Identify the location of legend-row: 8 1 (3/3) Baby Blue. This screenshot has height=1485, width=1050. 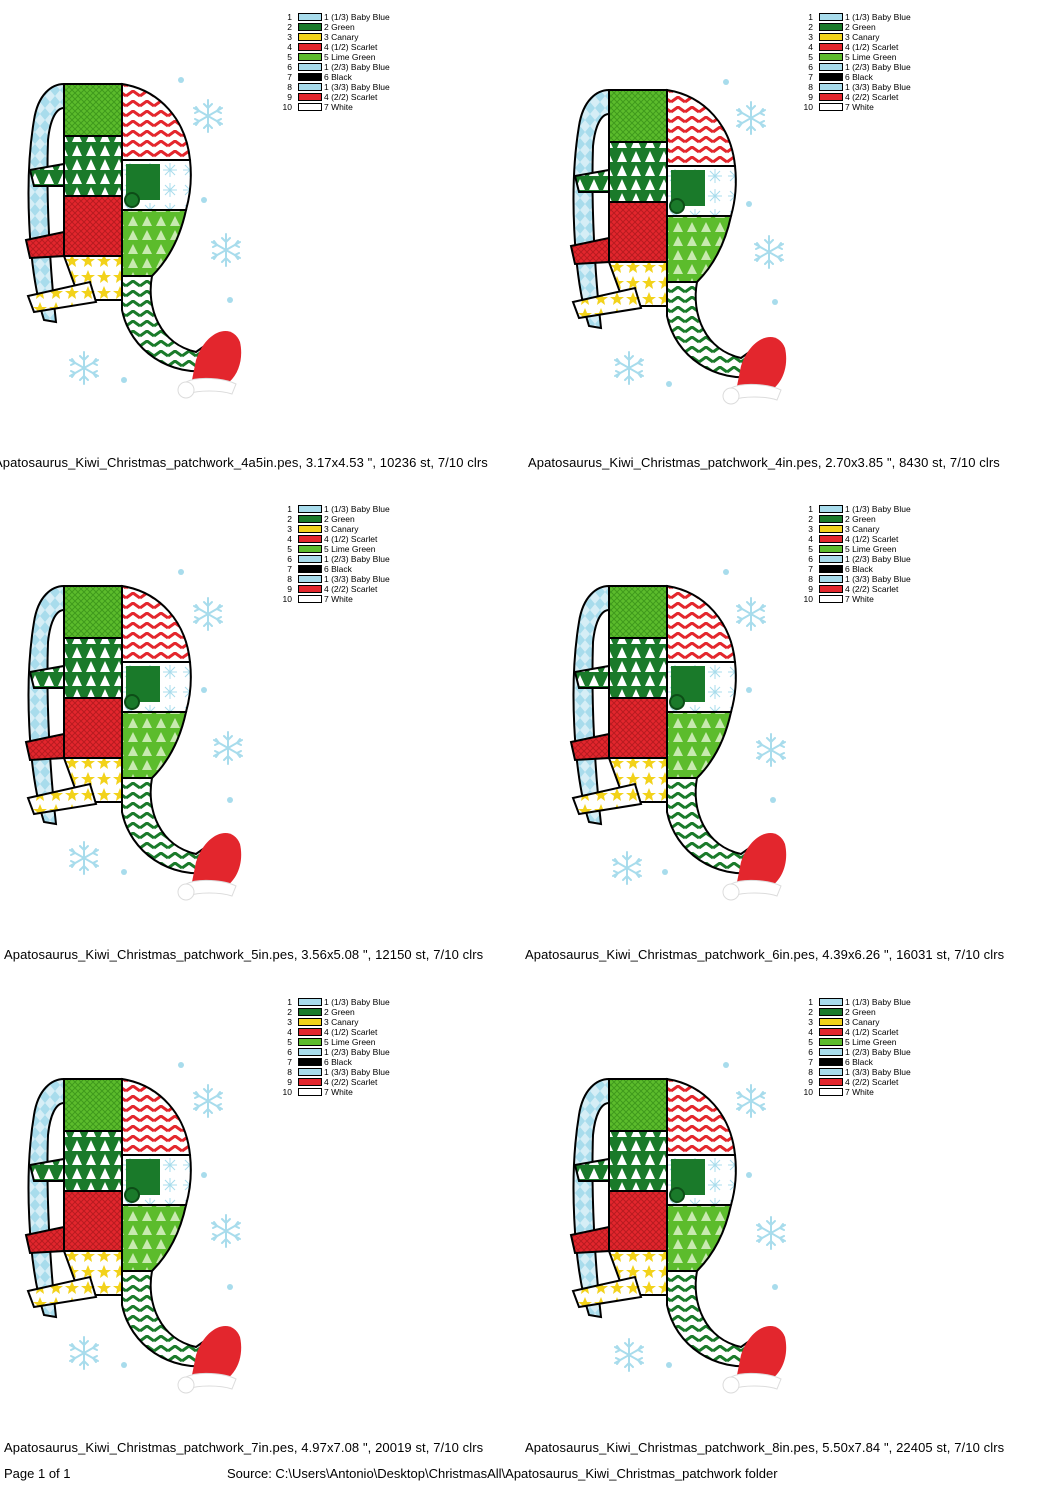
(361, 579).